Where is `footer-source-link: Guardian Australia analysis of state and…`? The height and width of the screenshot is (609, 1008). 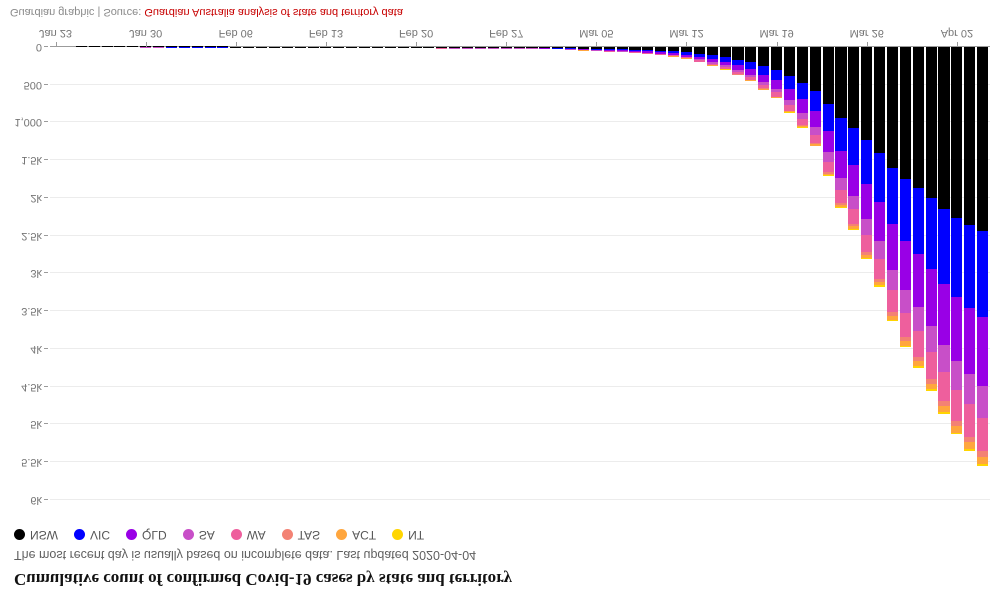
footer-source-link: Guardian Australia analysis of state and… is located at coordinates (273, 12).